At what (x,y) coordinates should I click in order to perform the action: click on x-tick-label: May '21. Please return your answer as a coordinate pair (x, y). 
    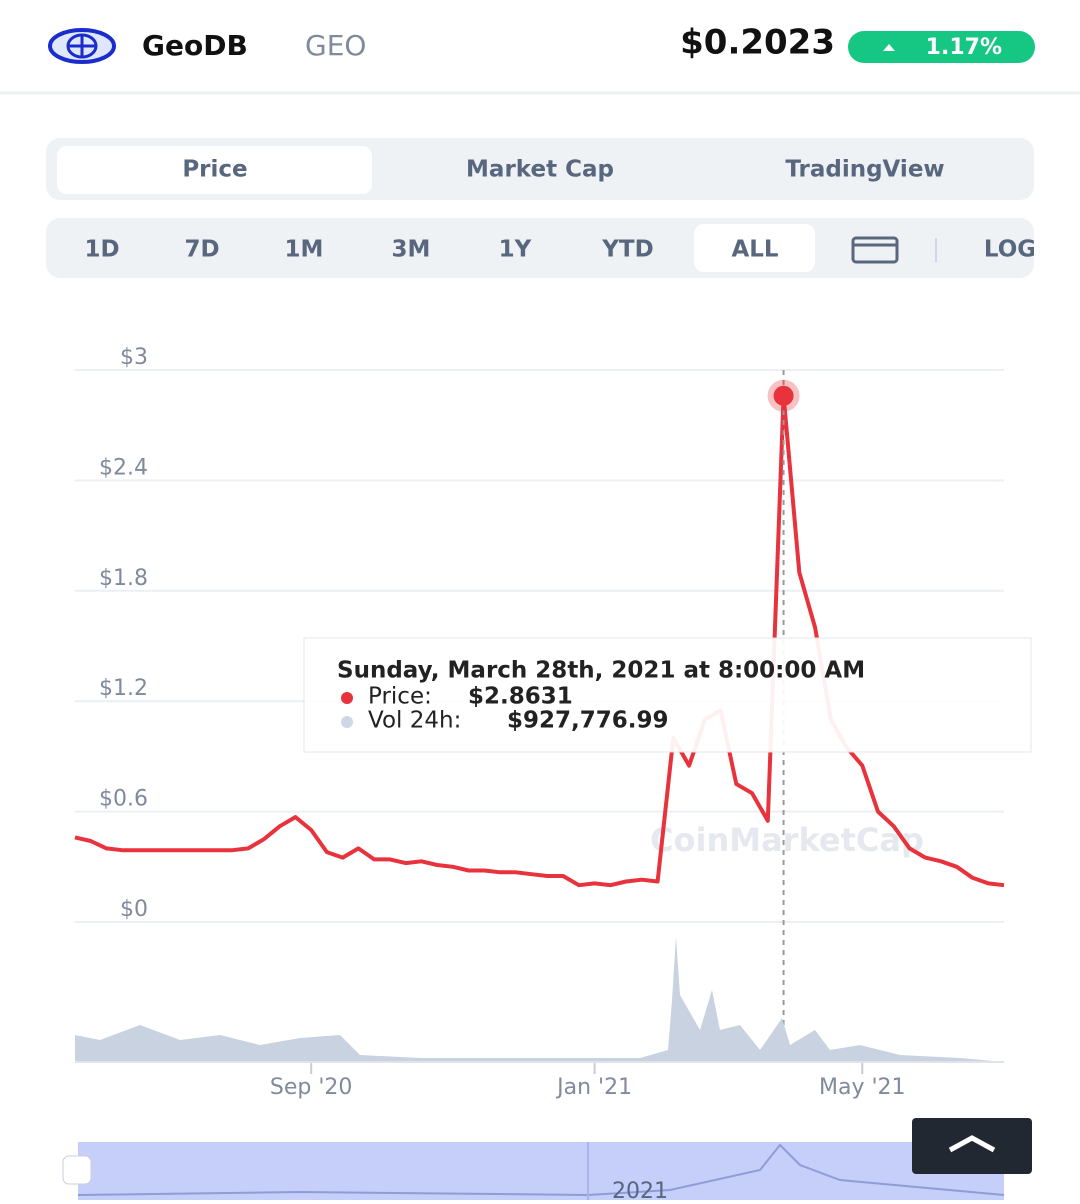
    Looking at the image, I should click on (862, 1087).